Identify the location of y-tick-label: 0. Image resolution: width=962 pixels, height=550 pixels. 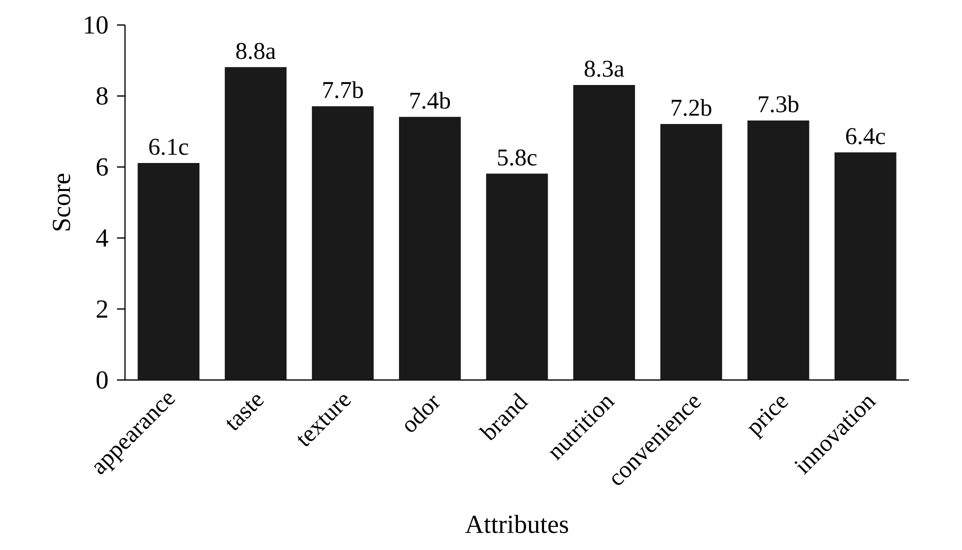
(102, 380).